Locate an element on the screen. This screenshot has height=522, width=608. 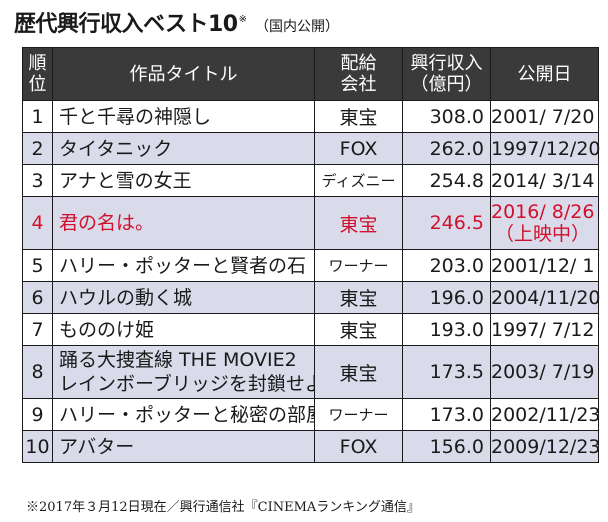
title-line: もののけ姫 is located at coordinates (107, 329).